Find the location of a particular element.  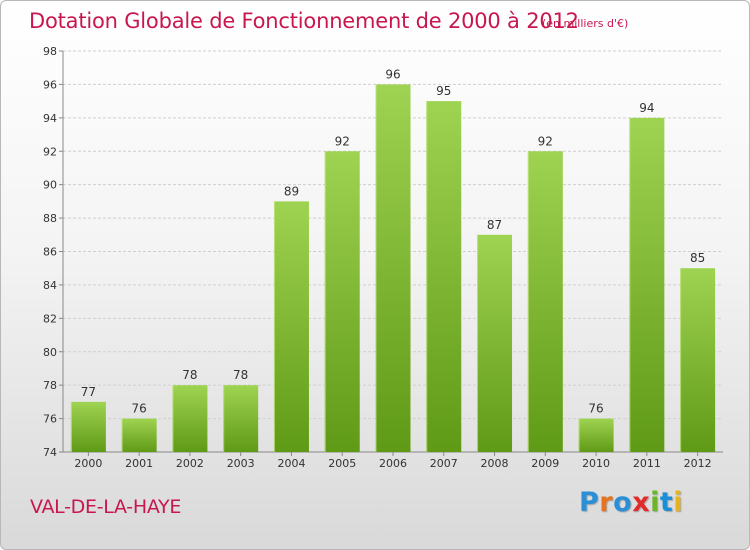

x-tick-label: 2009 is located at coordinates (545, 463).